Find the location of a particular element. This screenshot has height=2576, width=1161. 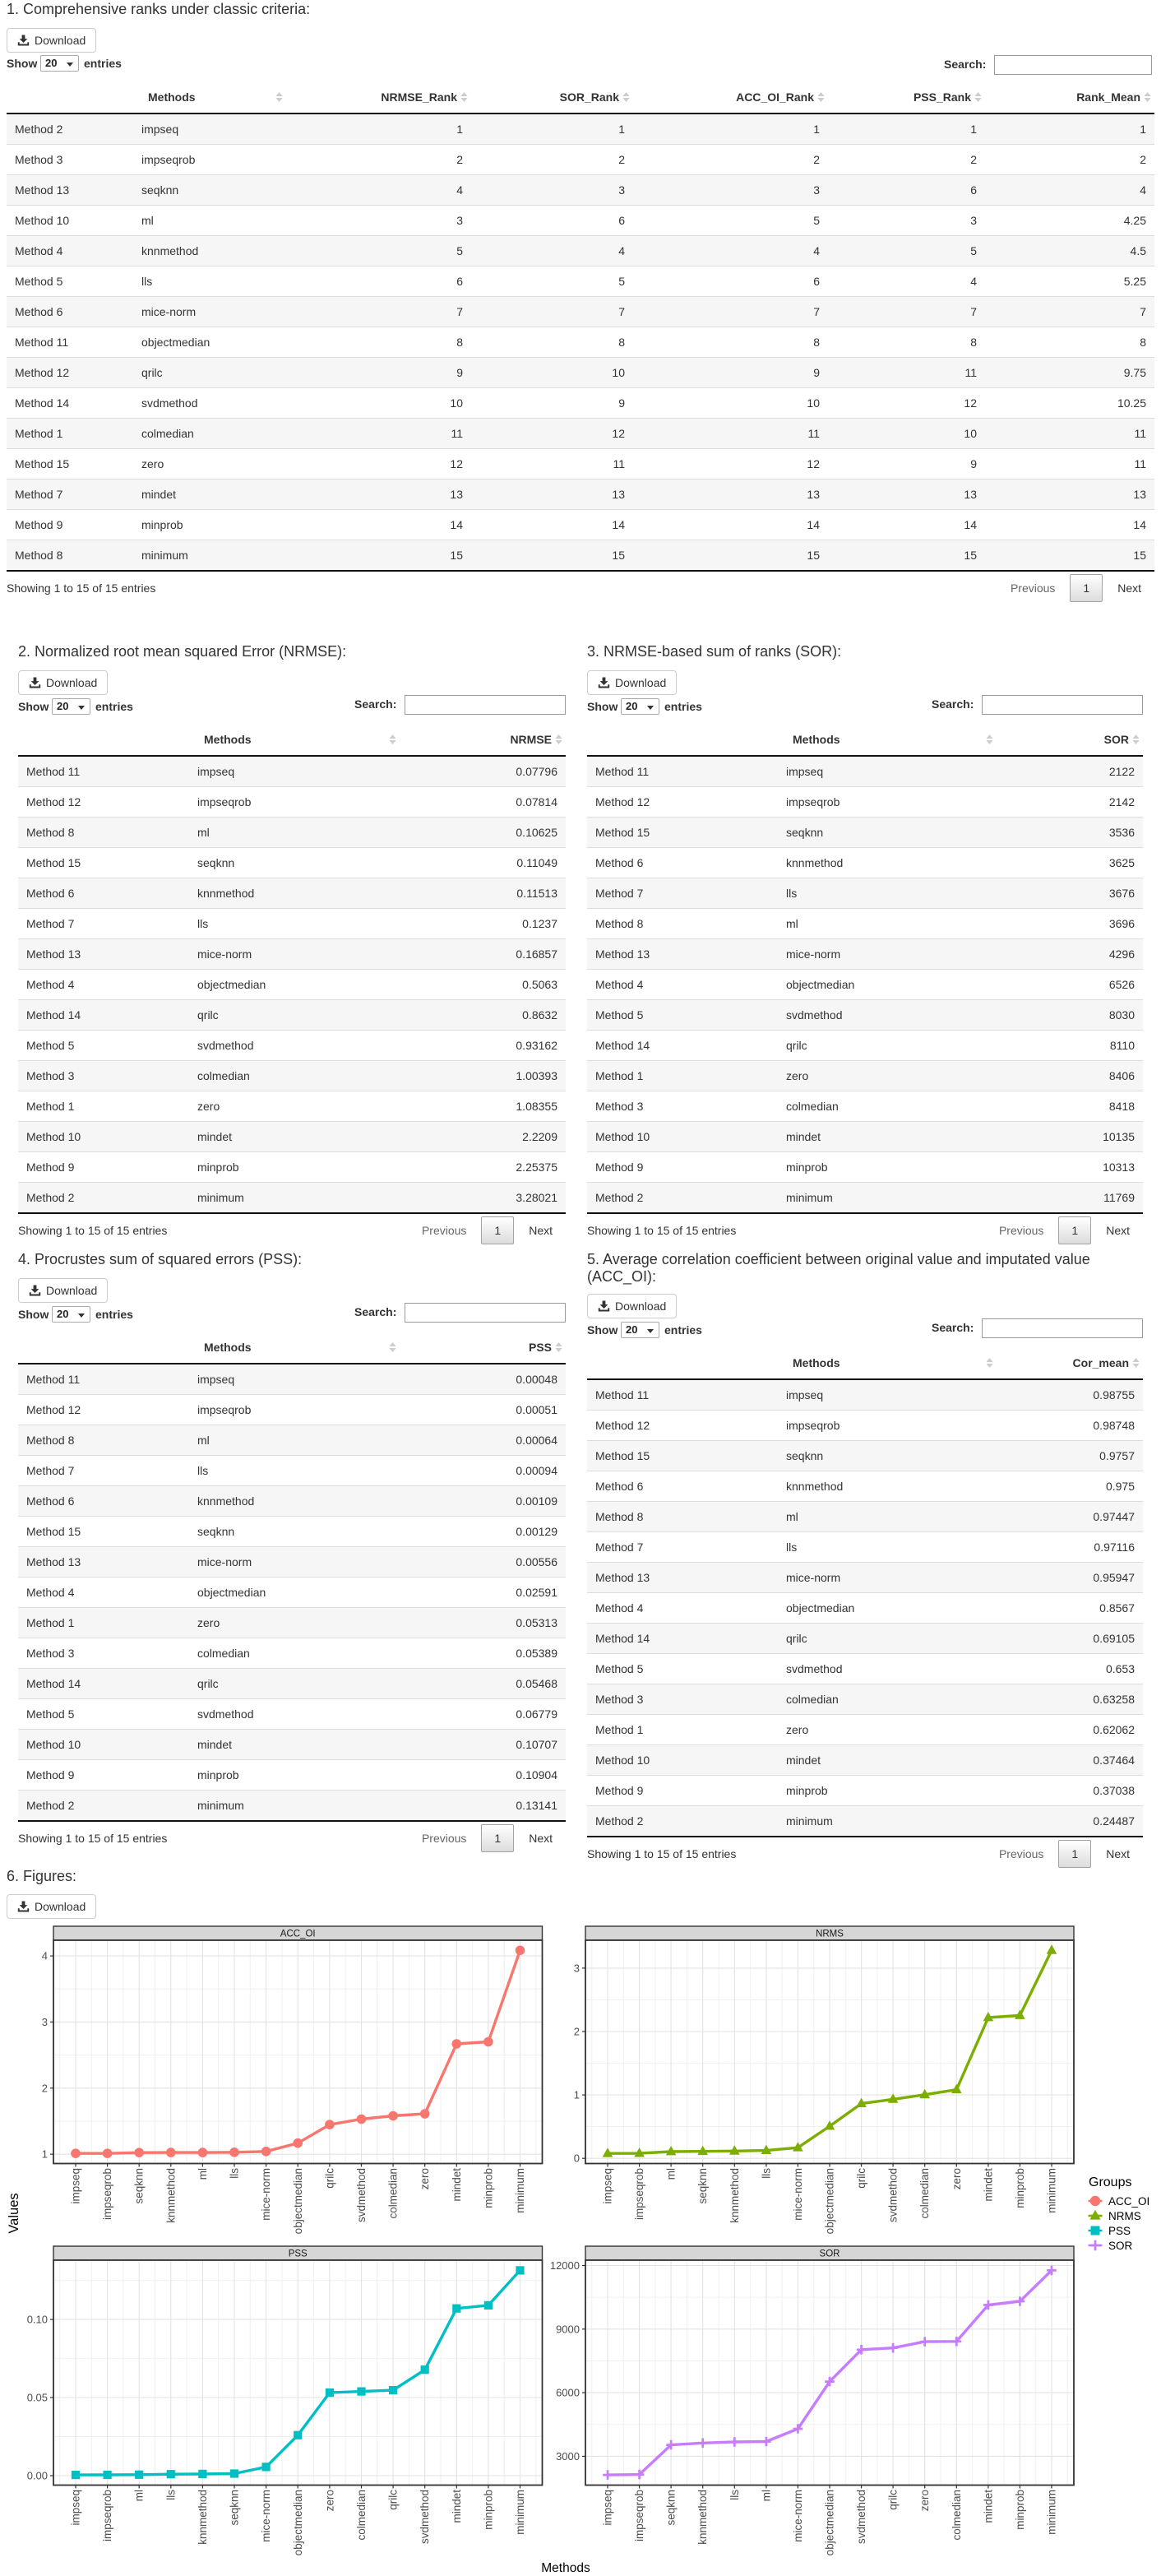

svg-text: Values is located at coordinates (14, 2213).